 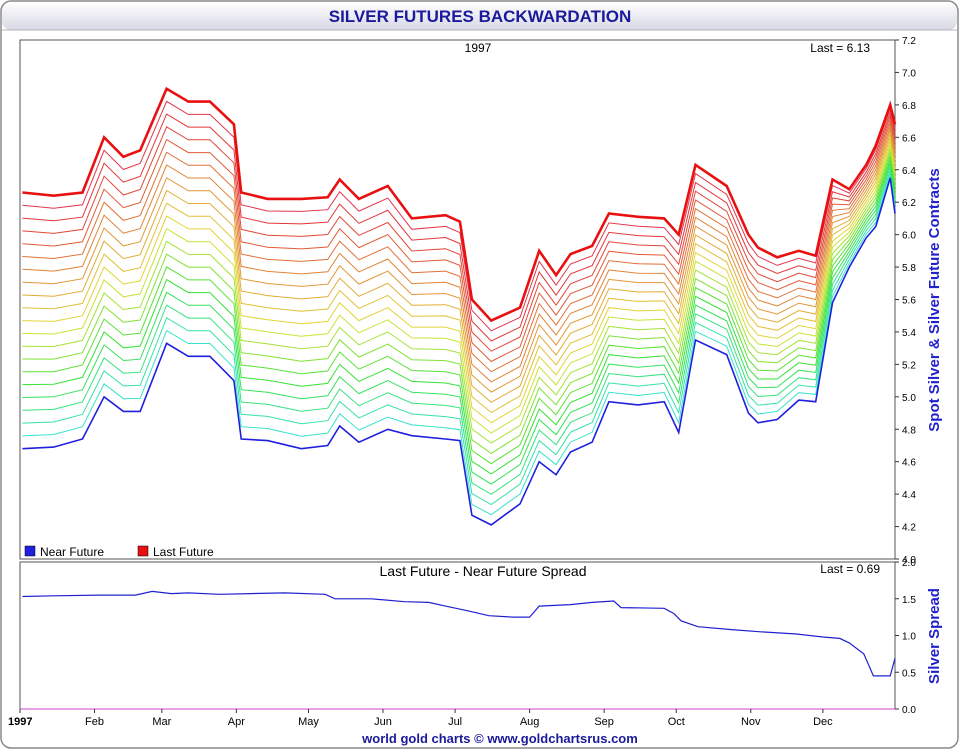 What do you see at coordinates (909, 365) in the screenshot?
I see `main-y-tick-label: 5.2` at bounding box center [909, 365].